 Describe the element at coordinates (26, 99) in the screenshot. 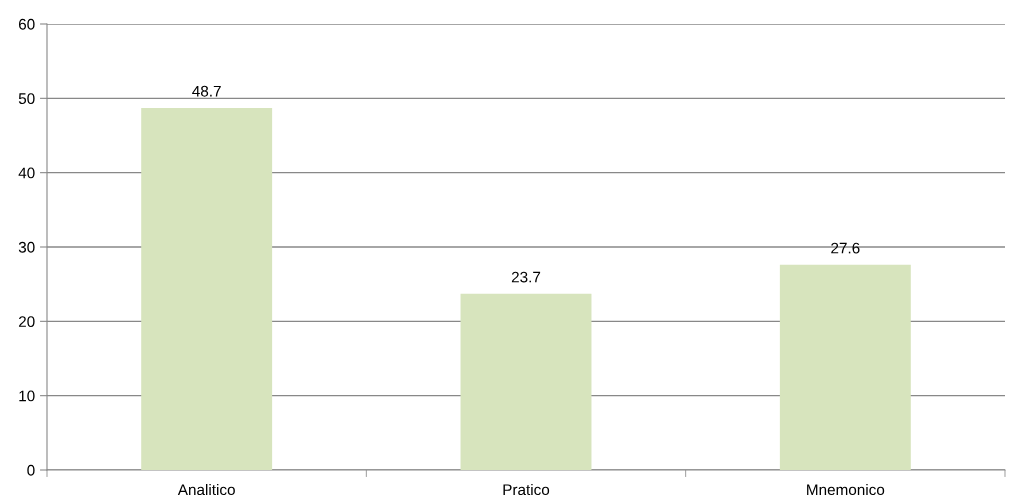

I see `y-tick-label: 50` at that location.